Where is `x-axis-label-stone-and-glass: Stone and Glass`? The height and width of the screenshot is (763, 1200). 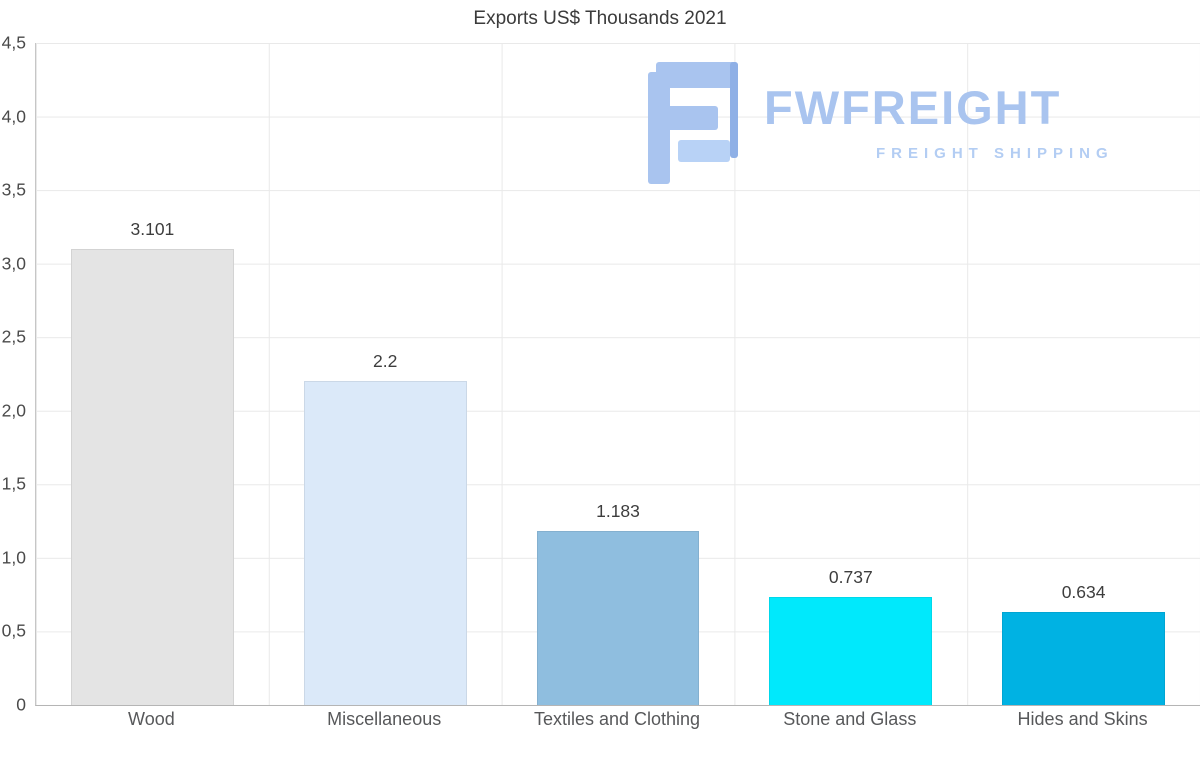
x-axis-label-stone-and-glass: Stone and Glass is located at coordinates (850, 719).